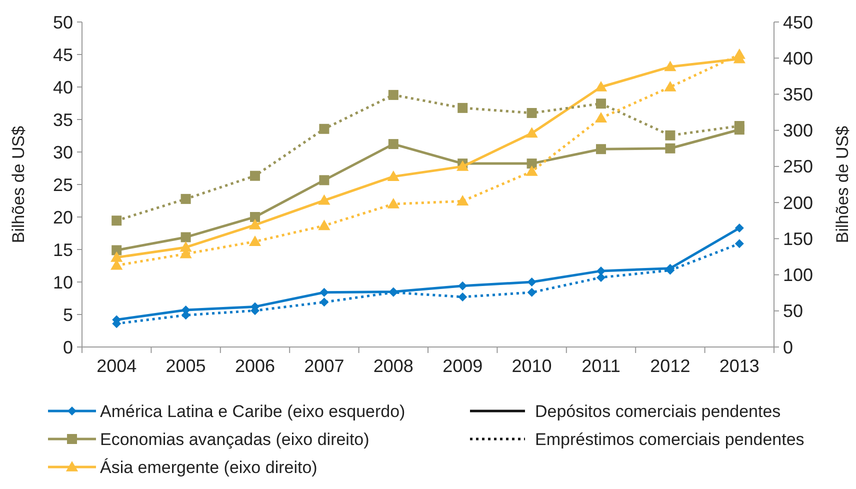  Describe the element at coordinates (798, 238) in the screenshot. I see `y2-tick-label: 150` at that location.